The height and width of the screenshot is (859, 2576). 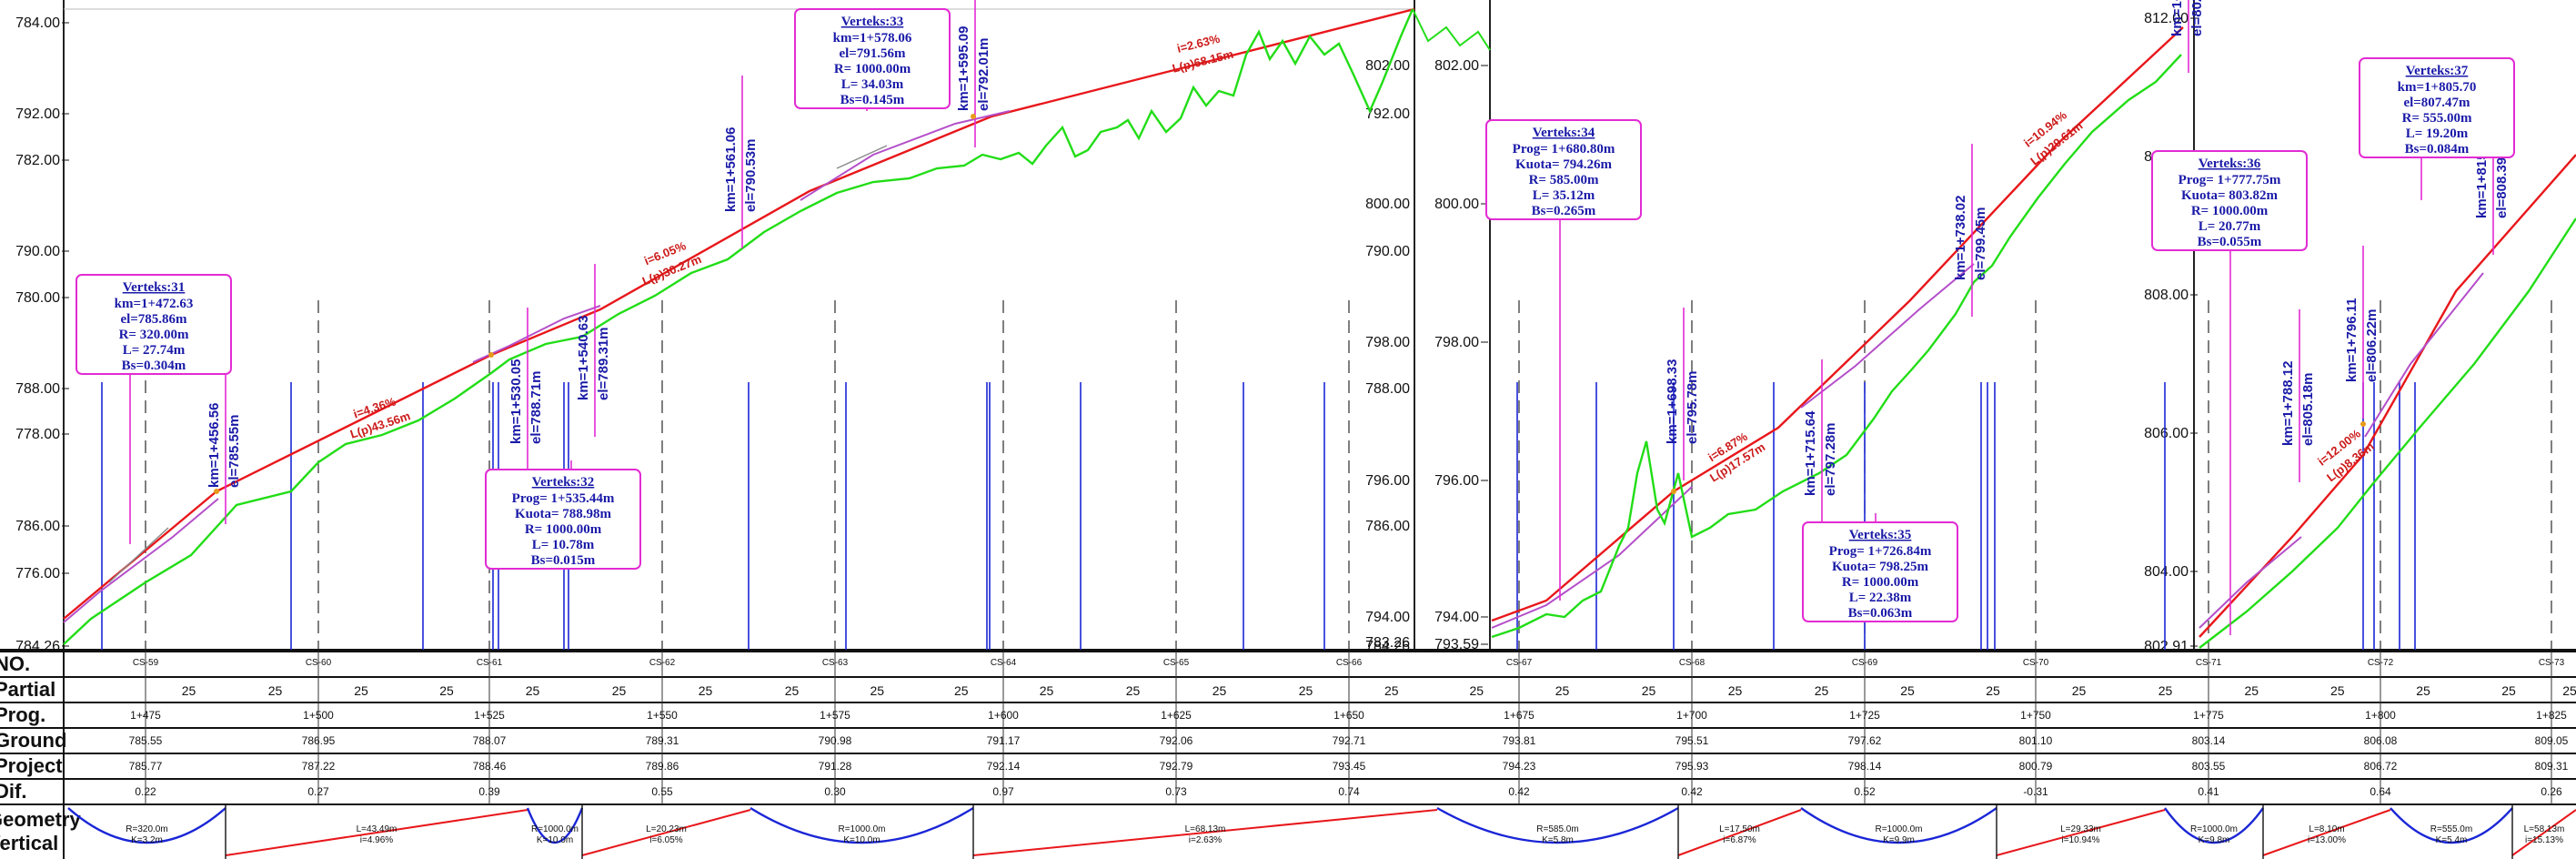 What do you see at coordinates (1960, 238) in the screenshot?
I see `station-km-text: km=1+738.02` at bounding box center [1960, 238].